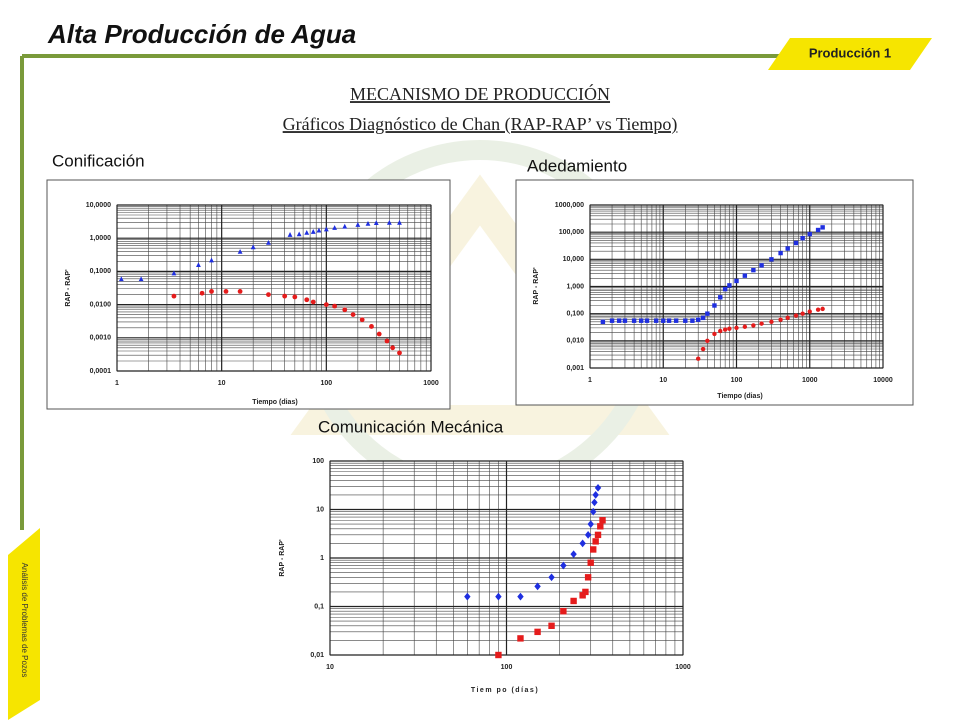 This screenshot has height=720, width=960. Describe the element at coordinates (575, 368) in the screenshot. I see `y-tick-label: 0,001` at that location.